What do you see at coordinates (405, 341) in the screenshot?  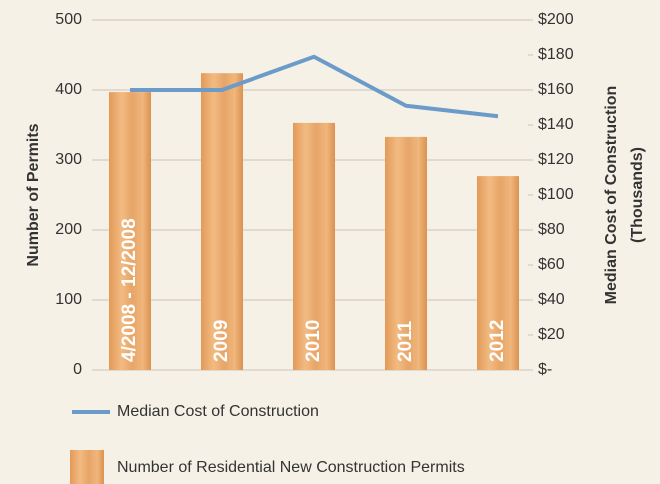 I see `category-label: 2011` at bounding box center [405, 341].